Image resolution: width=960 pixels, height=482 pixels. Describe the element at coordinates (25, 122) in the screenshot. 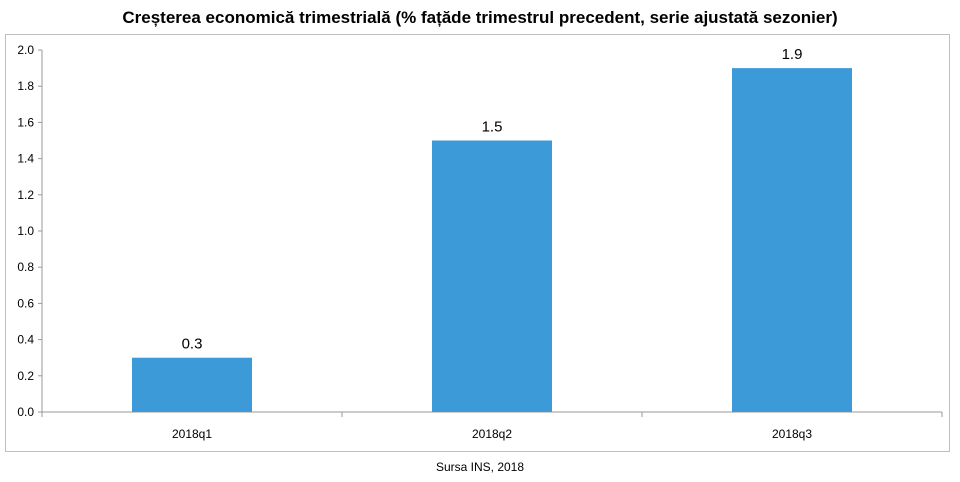

I see `y-tick-label: 1.6` at that location.